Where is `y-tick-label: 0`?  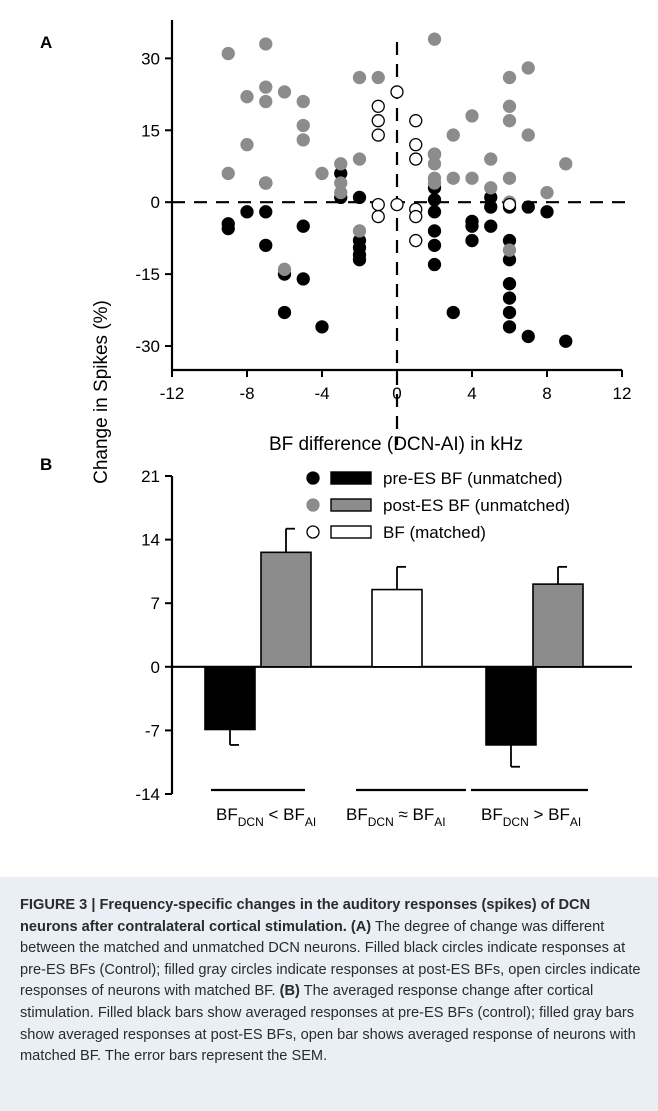
y-tick-label: 0 is located at coordinates (155, 202).